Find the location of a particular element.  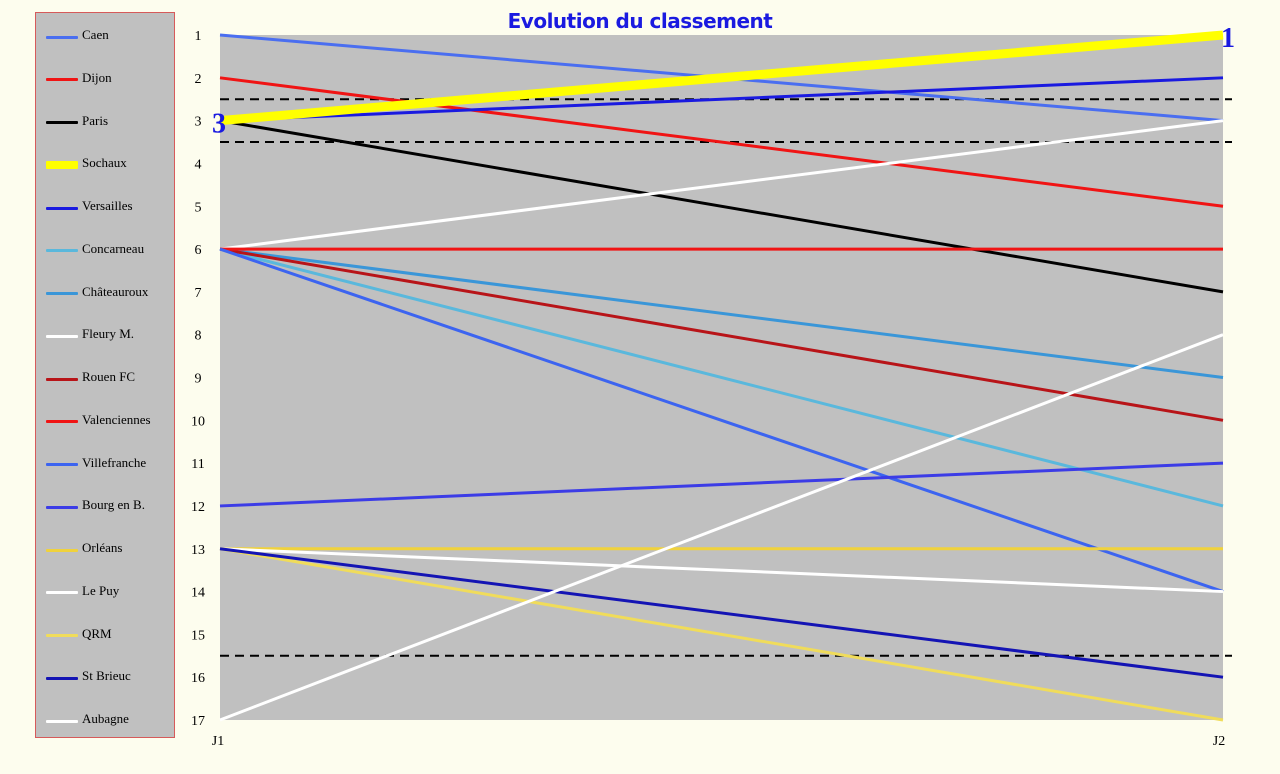

legend-item: Le Puy is located at coordinates (106, 591).